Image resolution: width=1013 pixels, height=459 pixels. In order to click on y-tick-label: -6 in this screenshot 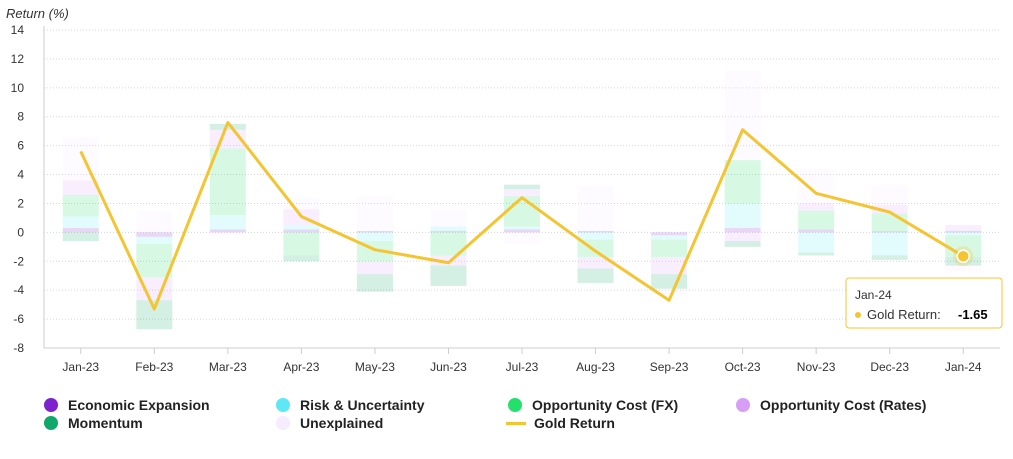, I will do `click(18, 319)`.